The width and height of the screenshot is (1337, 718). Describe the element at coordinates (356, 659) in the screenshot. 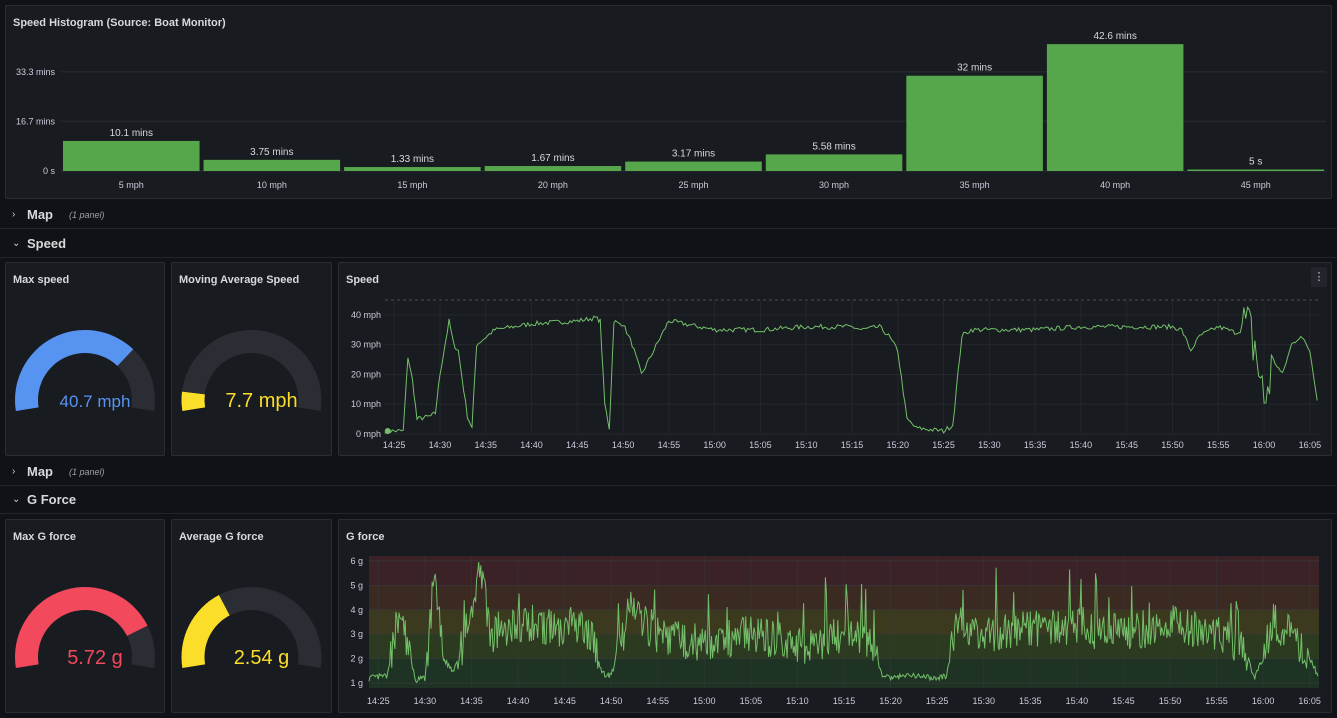

I see `y-tick-label: 2 g` at that location.